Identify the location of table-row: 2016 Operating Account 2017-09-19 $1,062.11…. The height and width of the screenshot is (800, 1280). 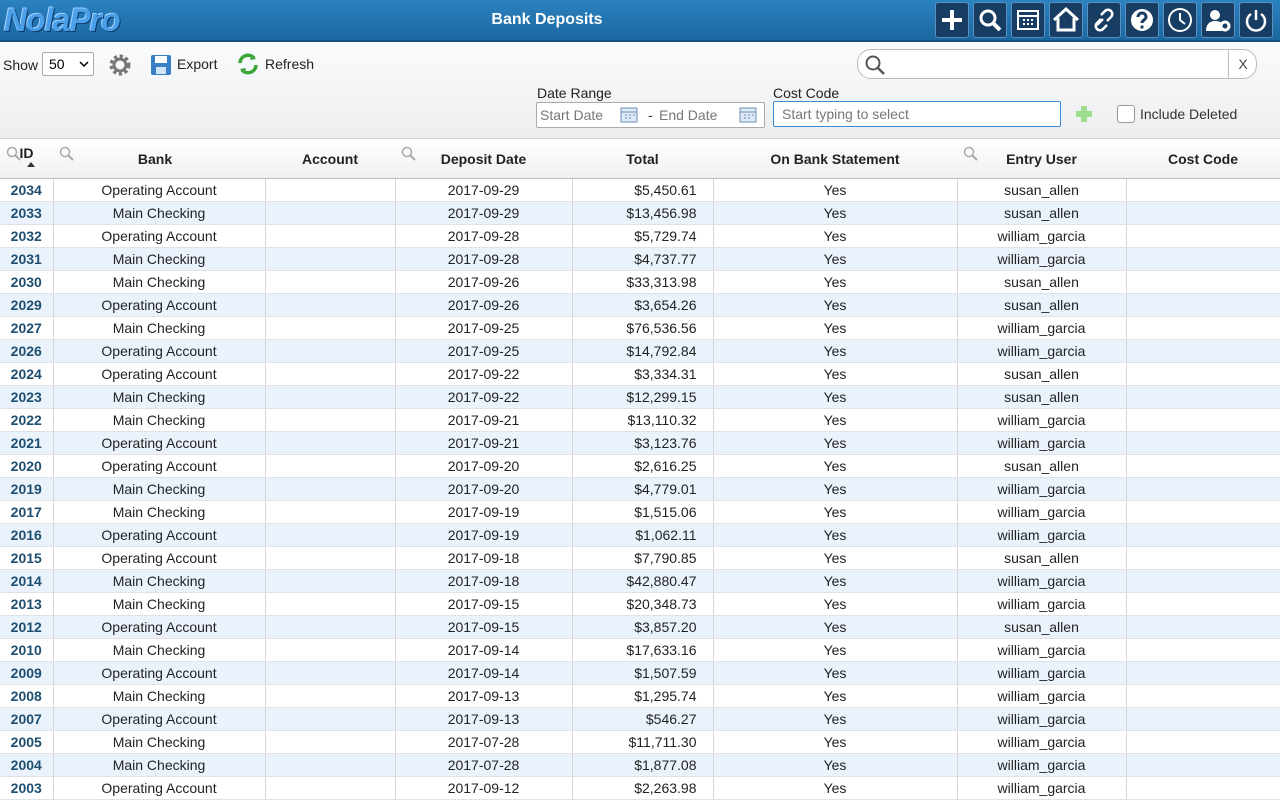
(640, 535).